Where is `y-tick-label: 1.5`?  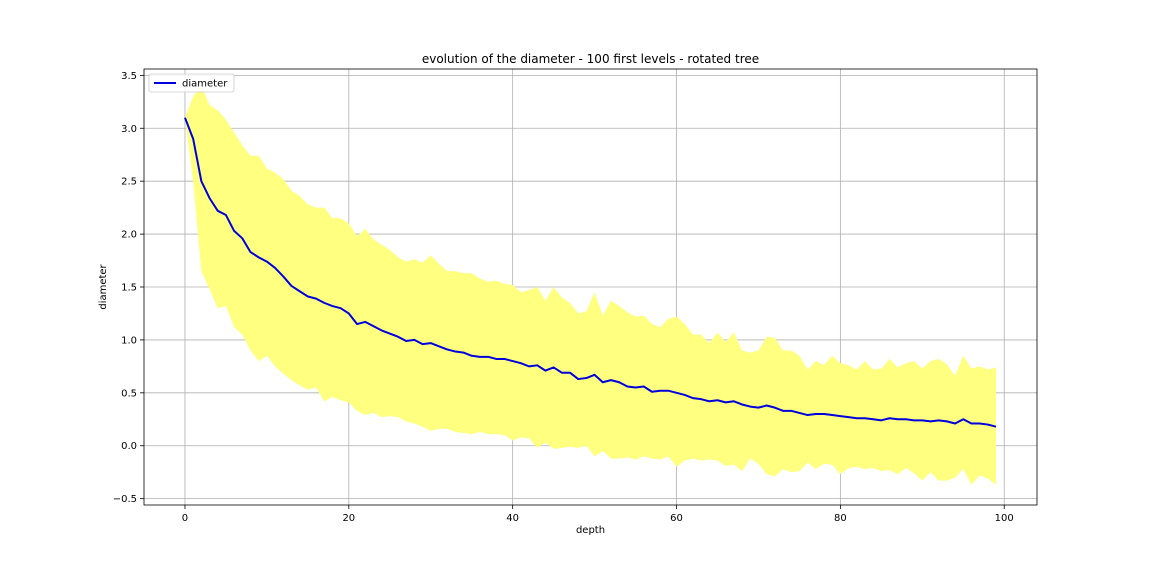 y-tick-label: 1.5 is located at coordinates (129, 288).